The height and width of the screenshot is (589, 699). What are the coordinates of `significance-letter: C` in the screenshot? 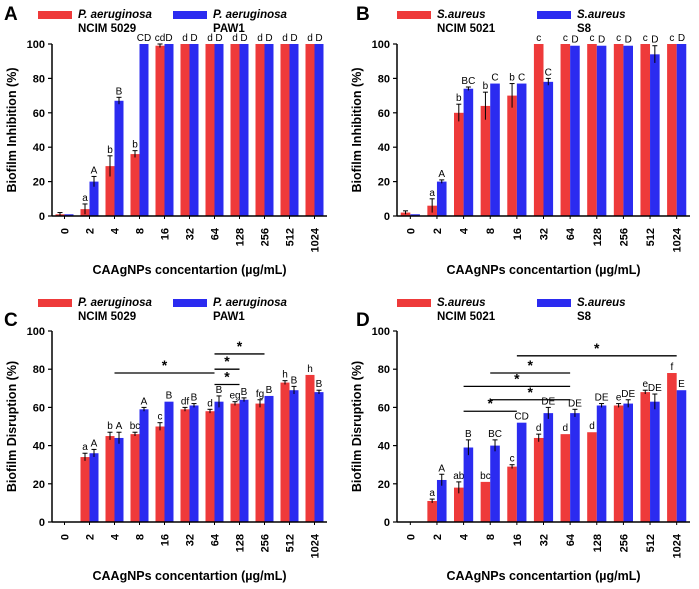 It's located at (494, 78).